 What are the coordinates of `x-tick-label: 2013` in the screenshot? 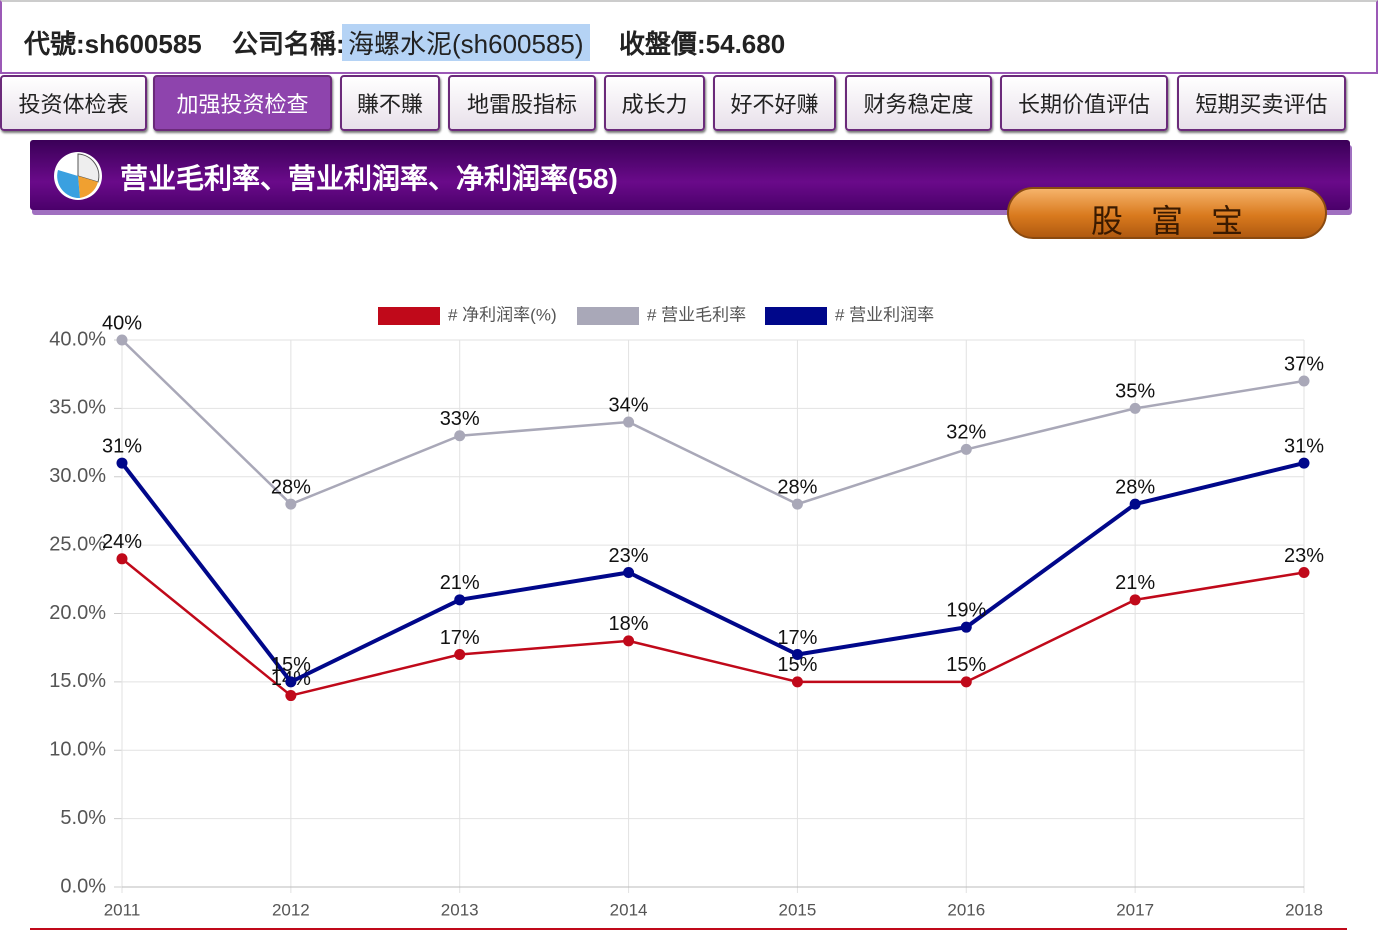 It's located at (460, 909).